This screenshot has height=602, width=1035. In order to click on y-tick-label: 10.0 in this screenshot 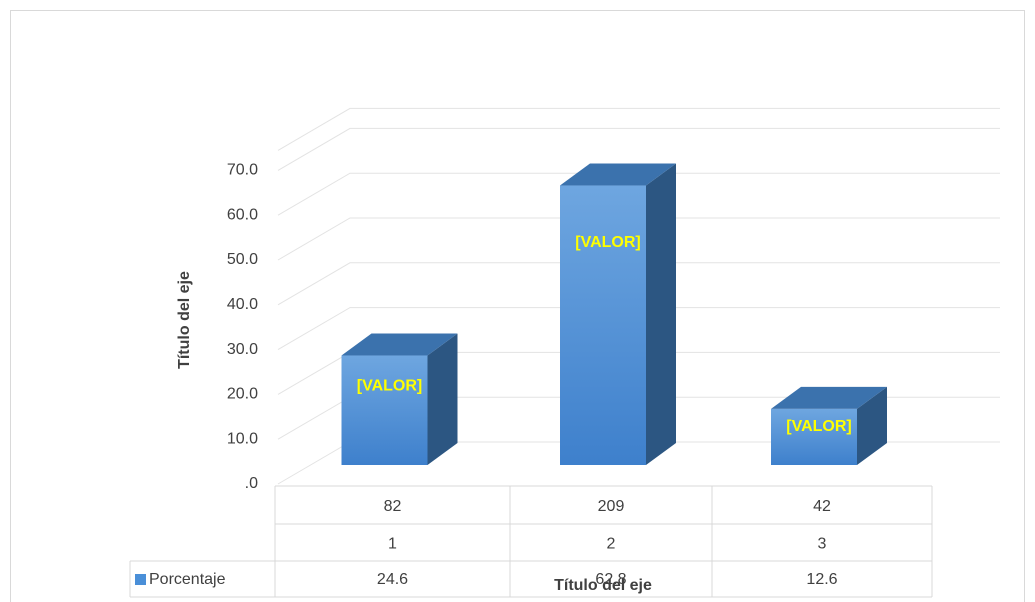, I will do `click(242, 438)`.